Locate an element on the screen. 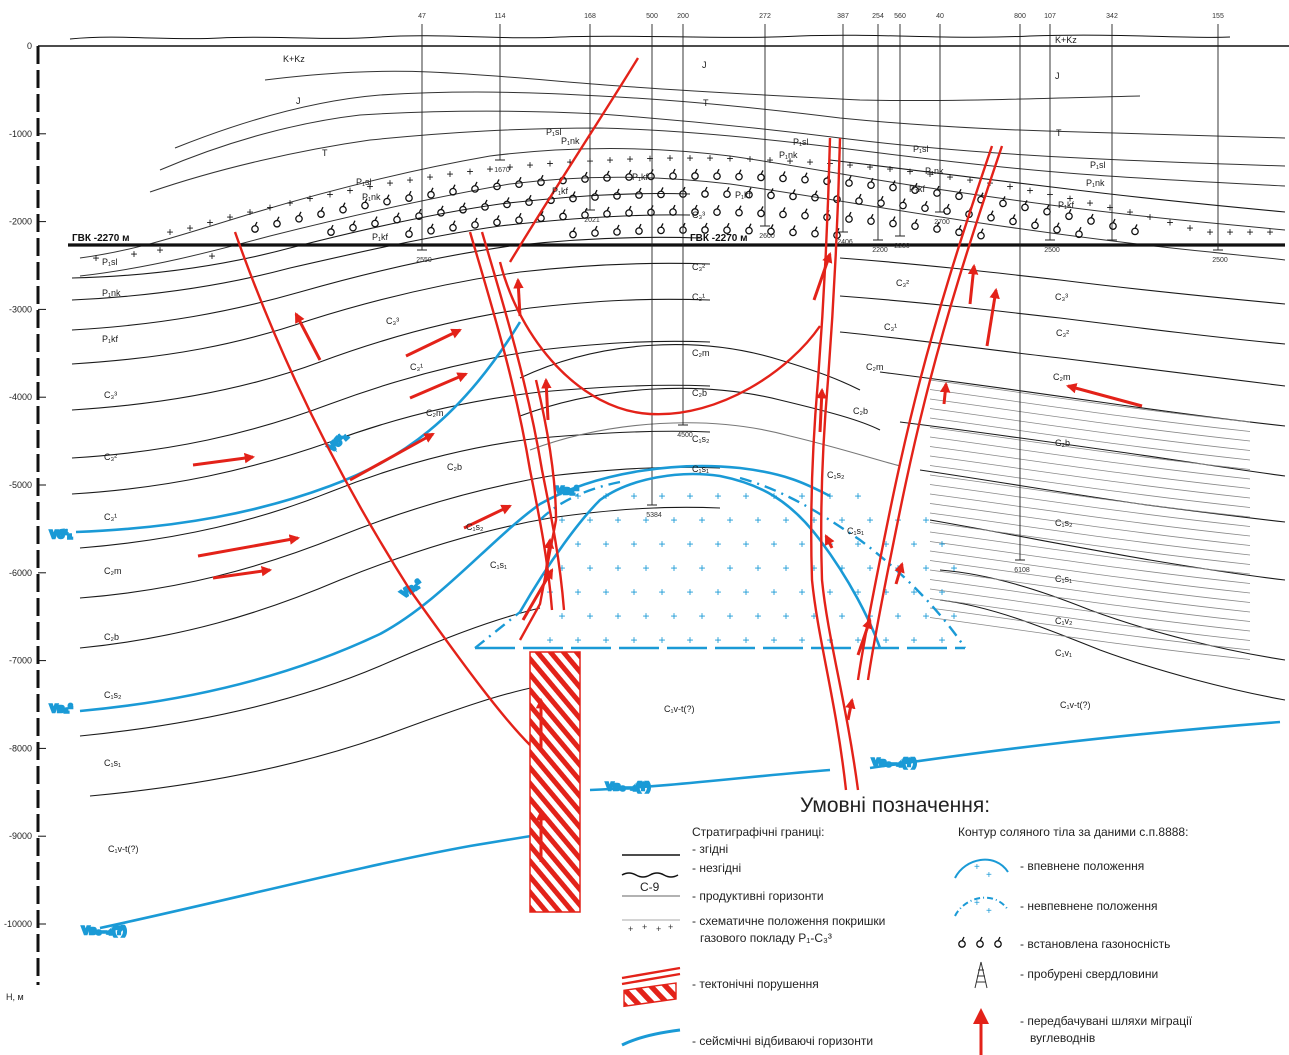 The height and width of the screenshot is (1055, 1289). depth-tick-label: -10000 is located at coordinates (18, 924).